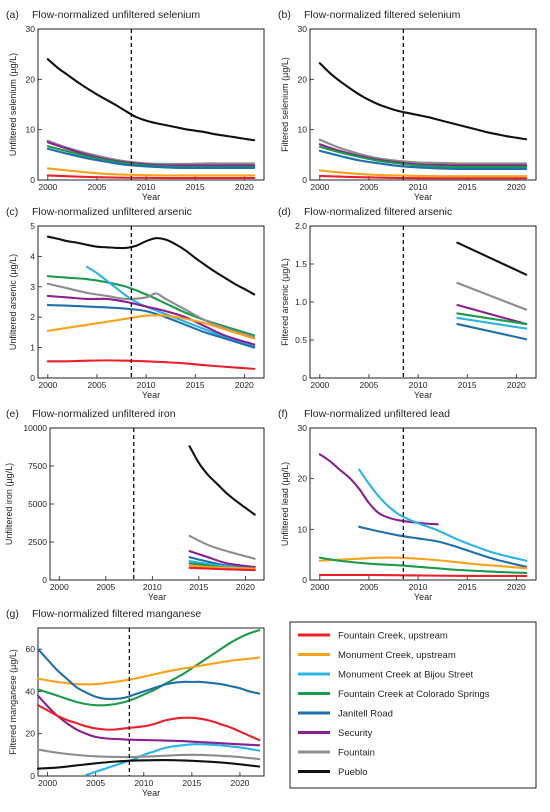 The image size is (550, 812). Describe the element at coordinates (301, 302) in the screenshot. I see `y-tick-label: 1.0` at that location.